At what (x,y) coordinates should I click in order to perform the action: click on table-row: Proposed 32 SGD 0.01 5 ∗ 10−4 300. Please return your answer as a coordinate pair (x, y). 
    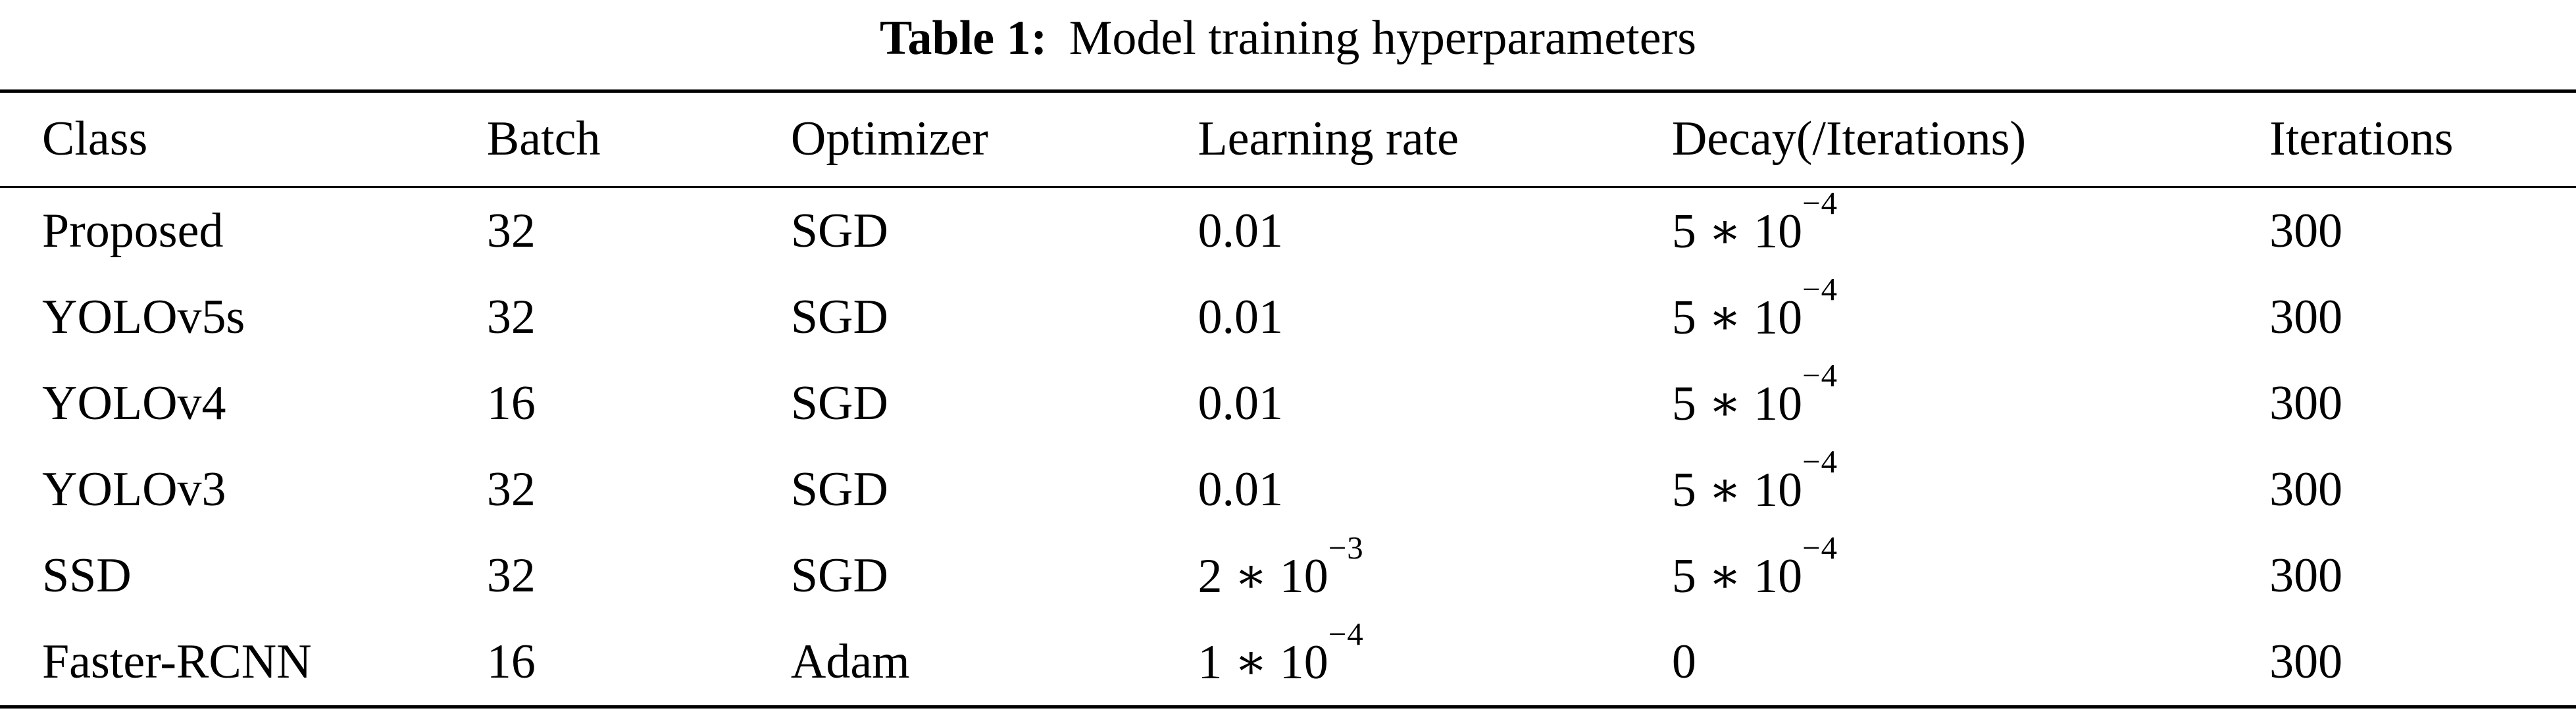
    Looking at the image, I should click on (1288, 230).